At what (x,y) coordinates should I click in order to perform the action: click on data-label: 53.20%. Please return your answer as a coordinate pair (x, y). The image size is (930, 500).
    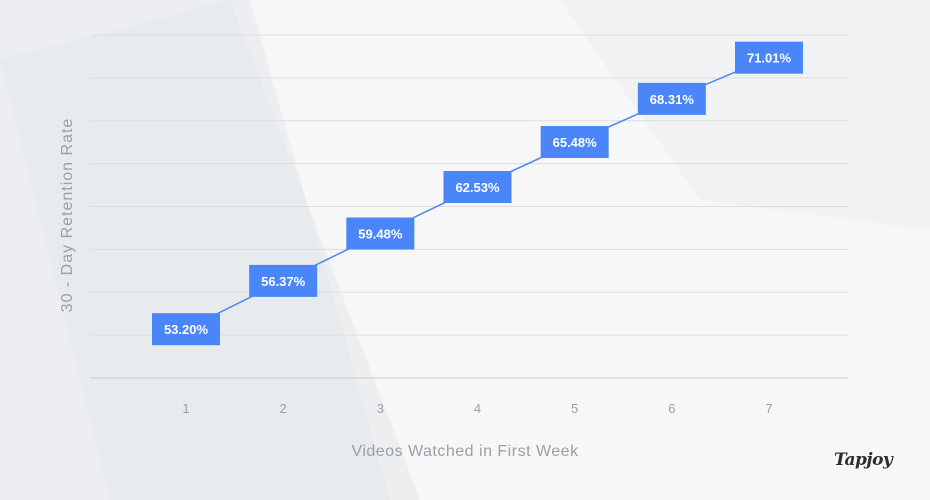
    Looking at the image, I should click on (186, 329).